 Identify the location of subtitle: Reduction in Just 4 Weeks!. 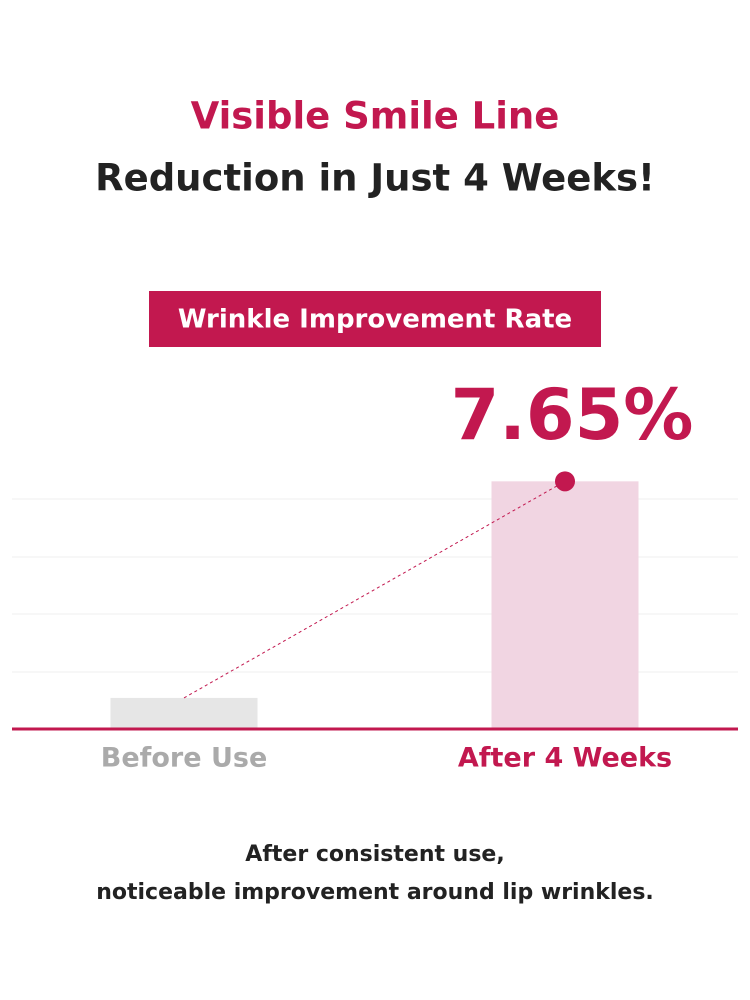
(375, 178).